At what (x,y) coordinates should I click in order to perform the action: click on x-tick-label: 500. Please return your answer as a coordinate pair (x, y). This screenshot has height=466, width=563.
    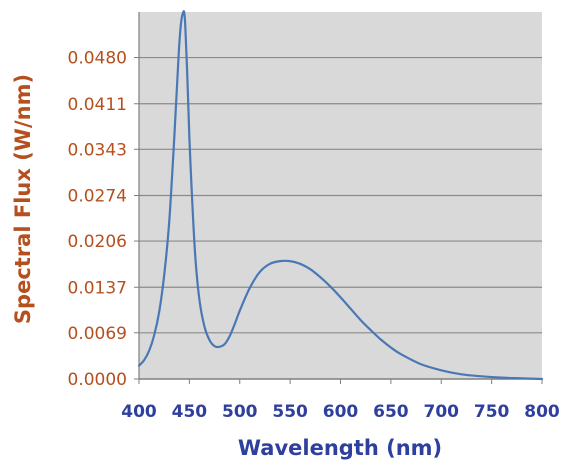
    Looking at the image, I should click on (240, 412).